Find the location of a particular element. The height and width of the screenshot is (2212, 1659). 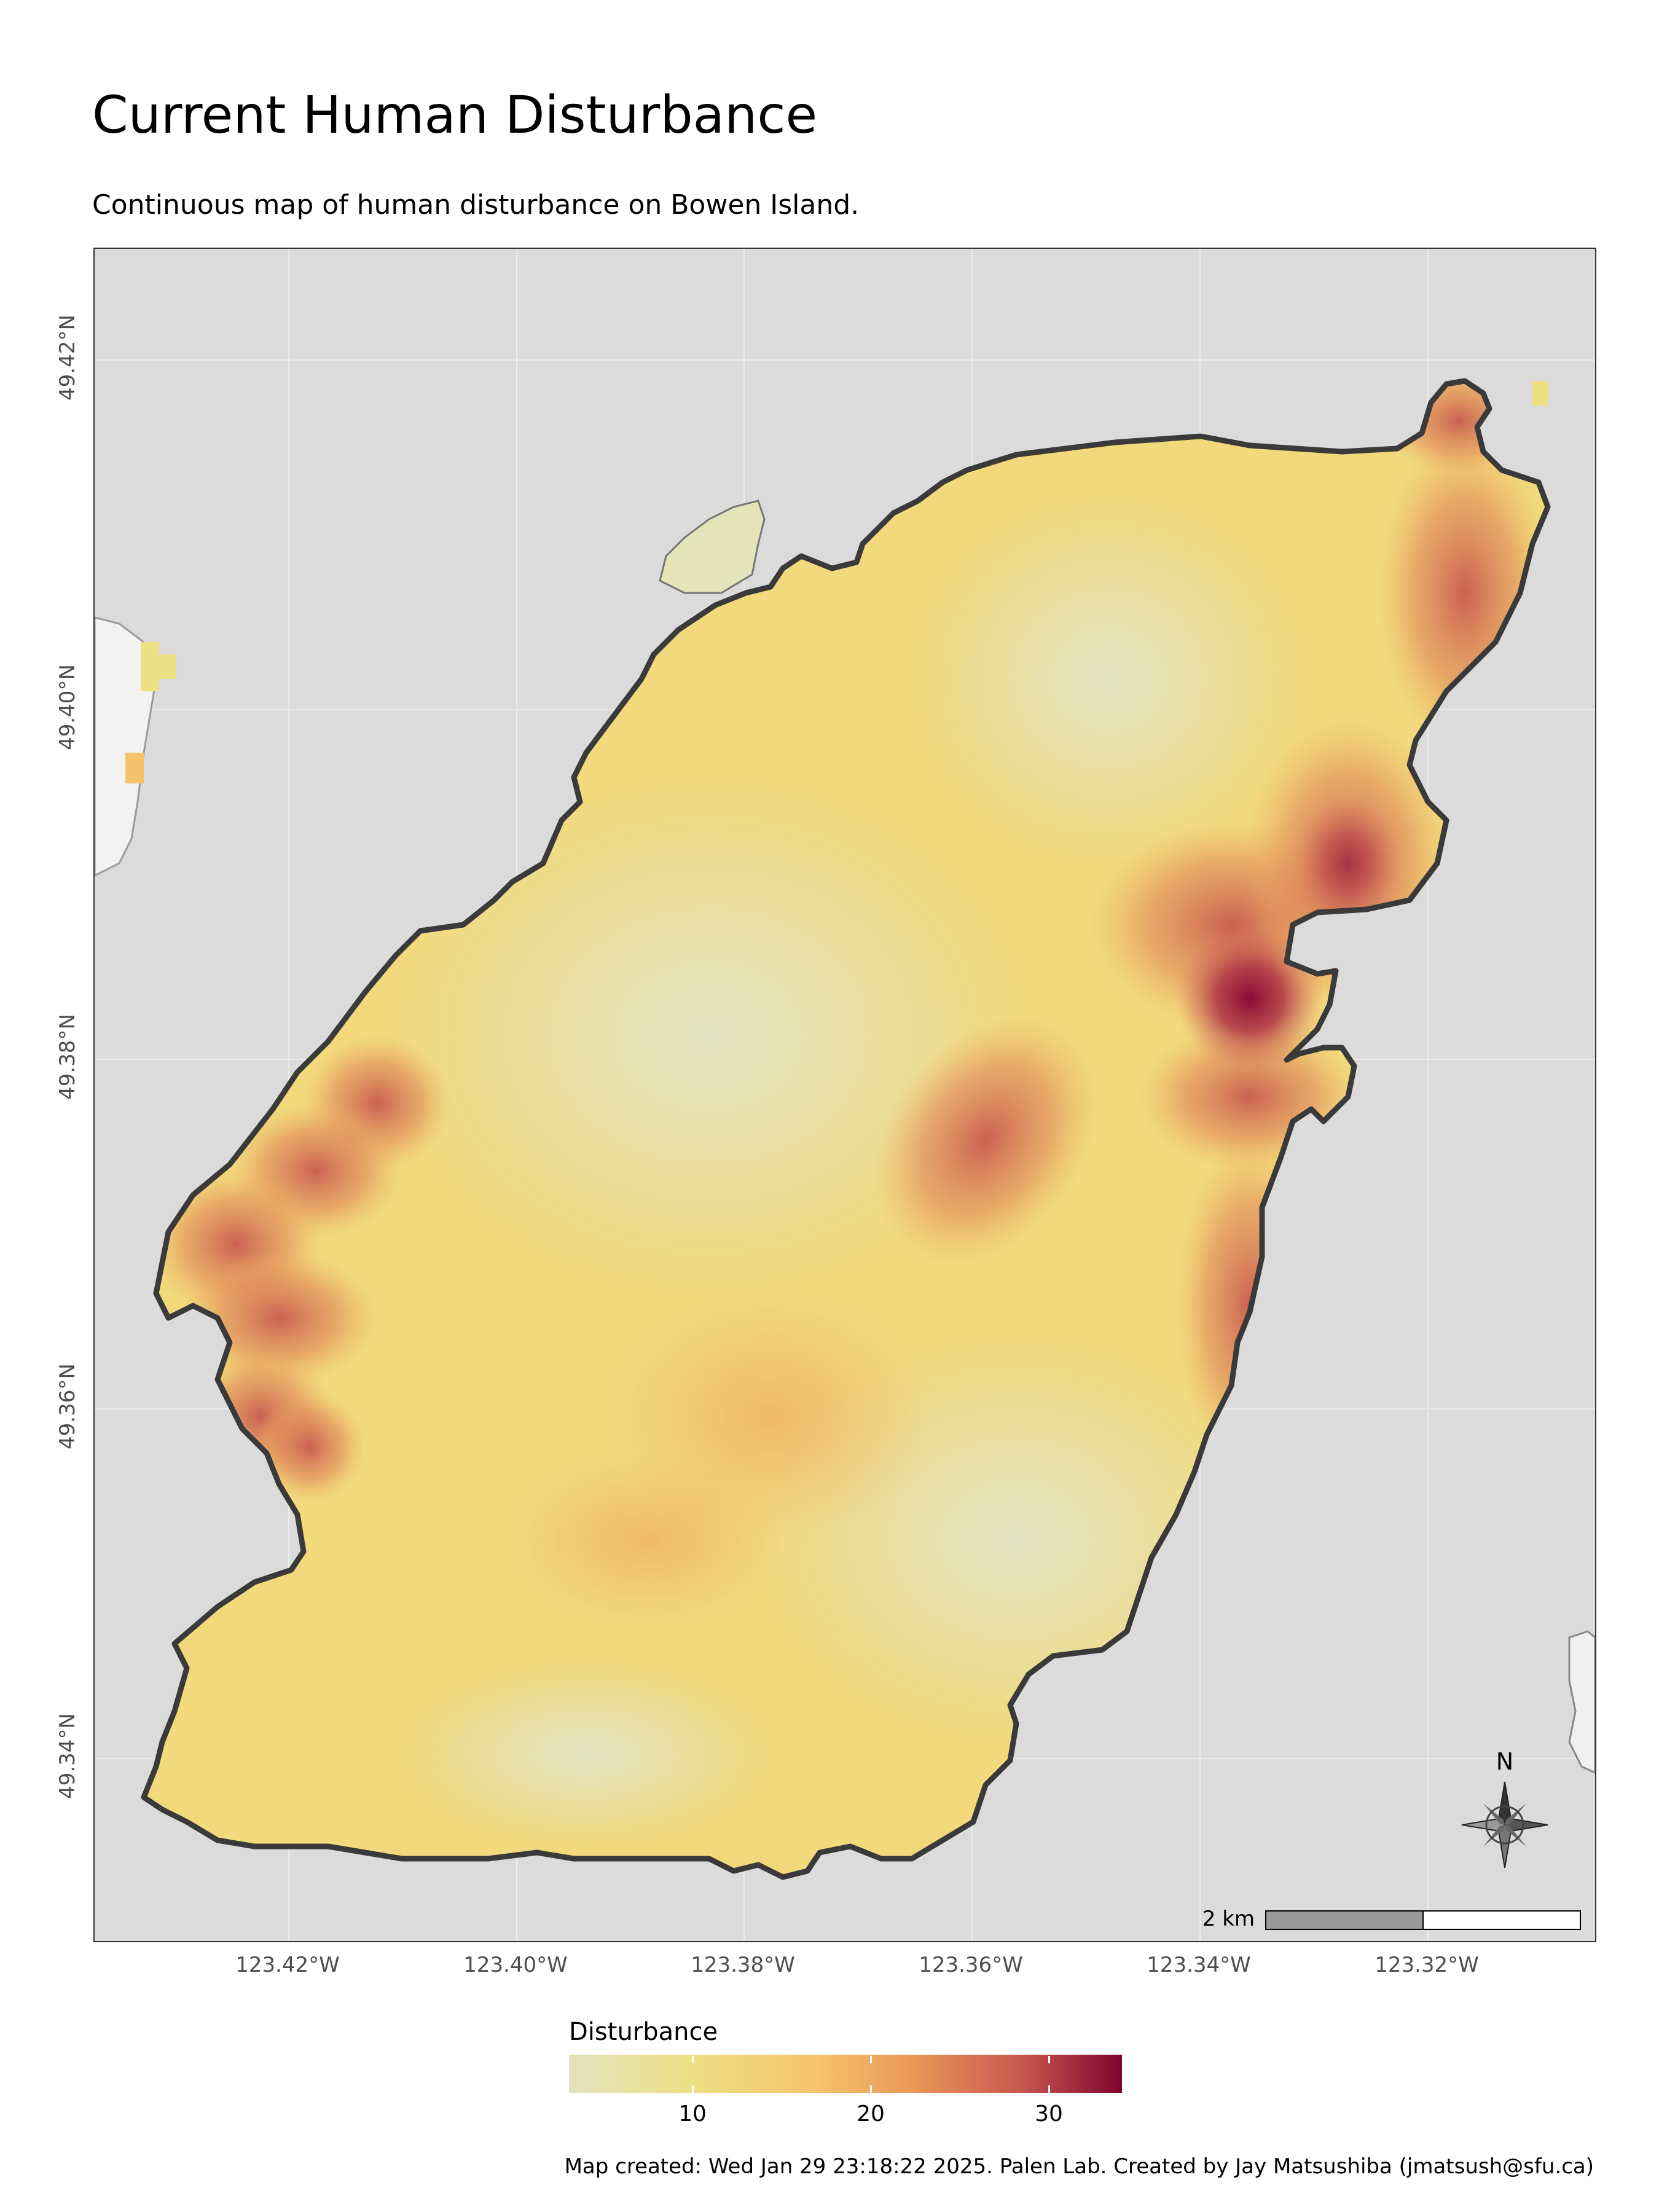

legend-tick-label: 30 is located at coordinates (1049, 2114).